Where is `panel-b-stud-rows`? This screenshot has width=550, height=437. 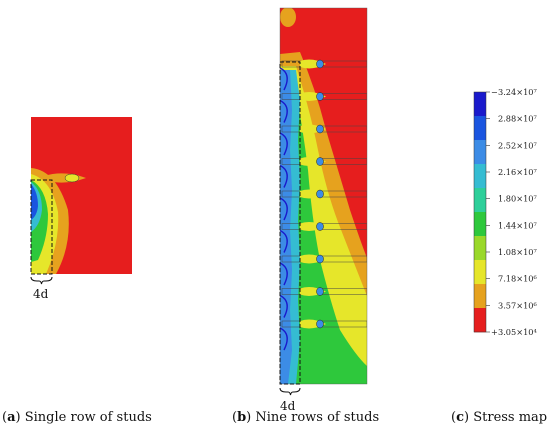 panel-b-stud-rows is located at coordinates (323, 205).